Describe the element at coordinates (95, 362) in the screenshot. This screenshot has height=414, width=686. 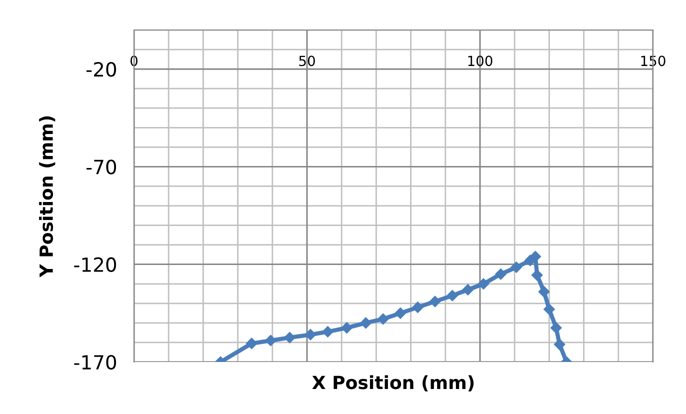
I see `y-tick-label: -170` at that location.